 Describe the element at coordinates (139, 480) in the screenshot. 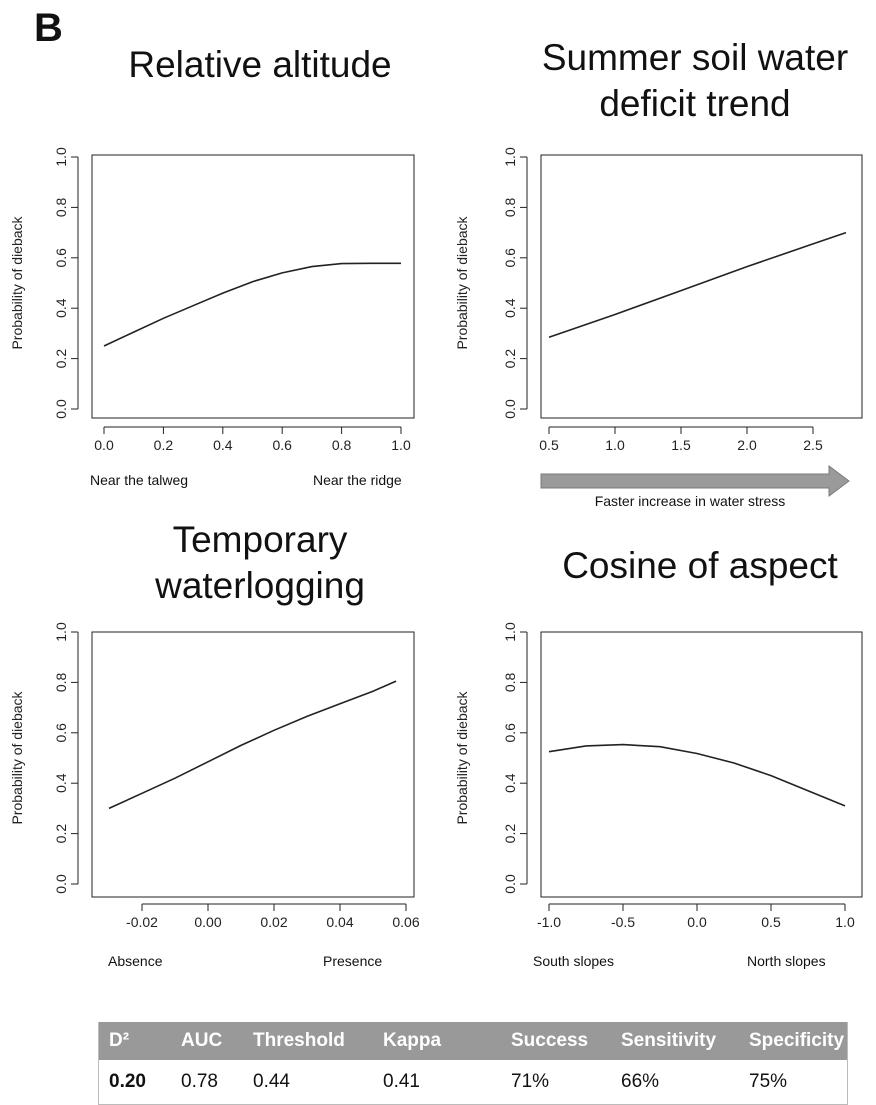

I see `x-left-label-altitude: Near the talweg` at that location.